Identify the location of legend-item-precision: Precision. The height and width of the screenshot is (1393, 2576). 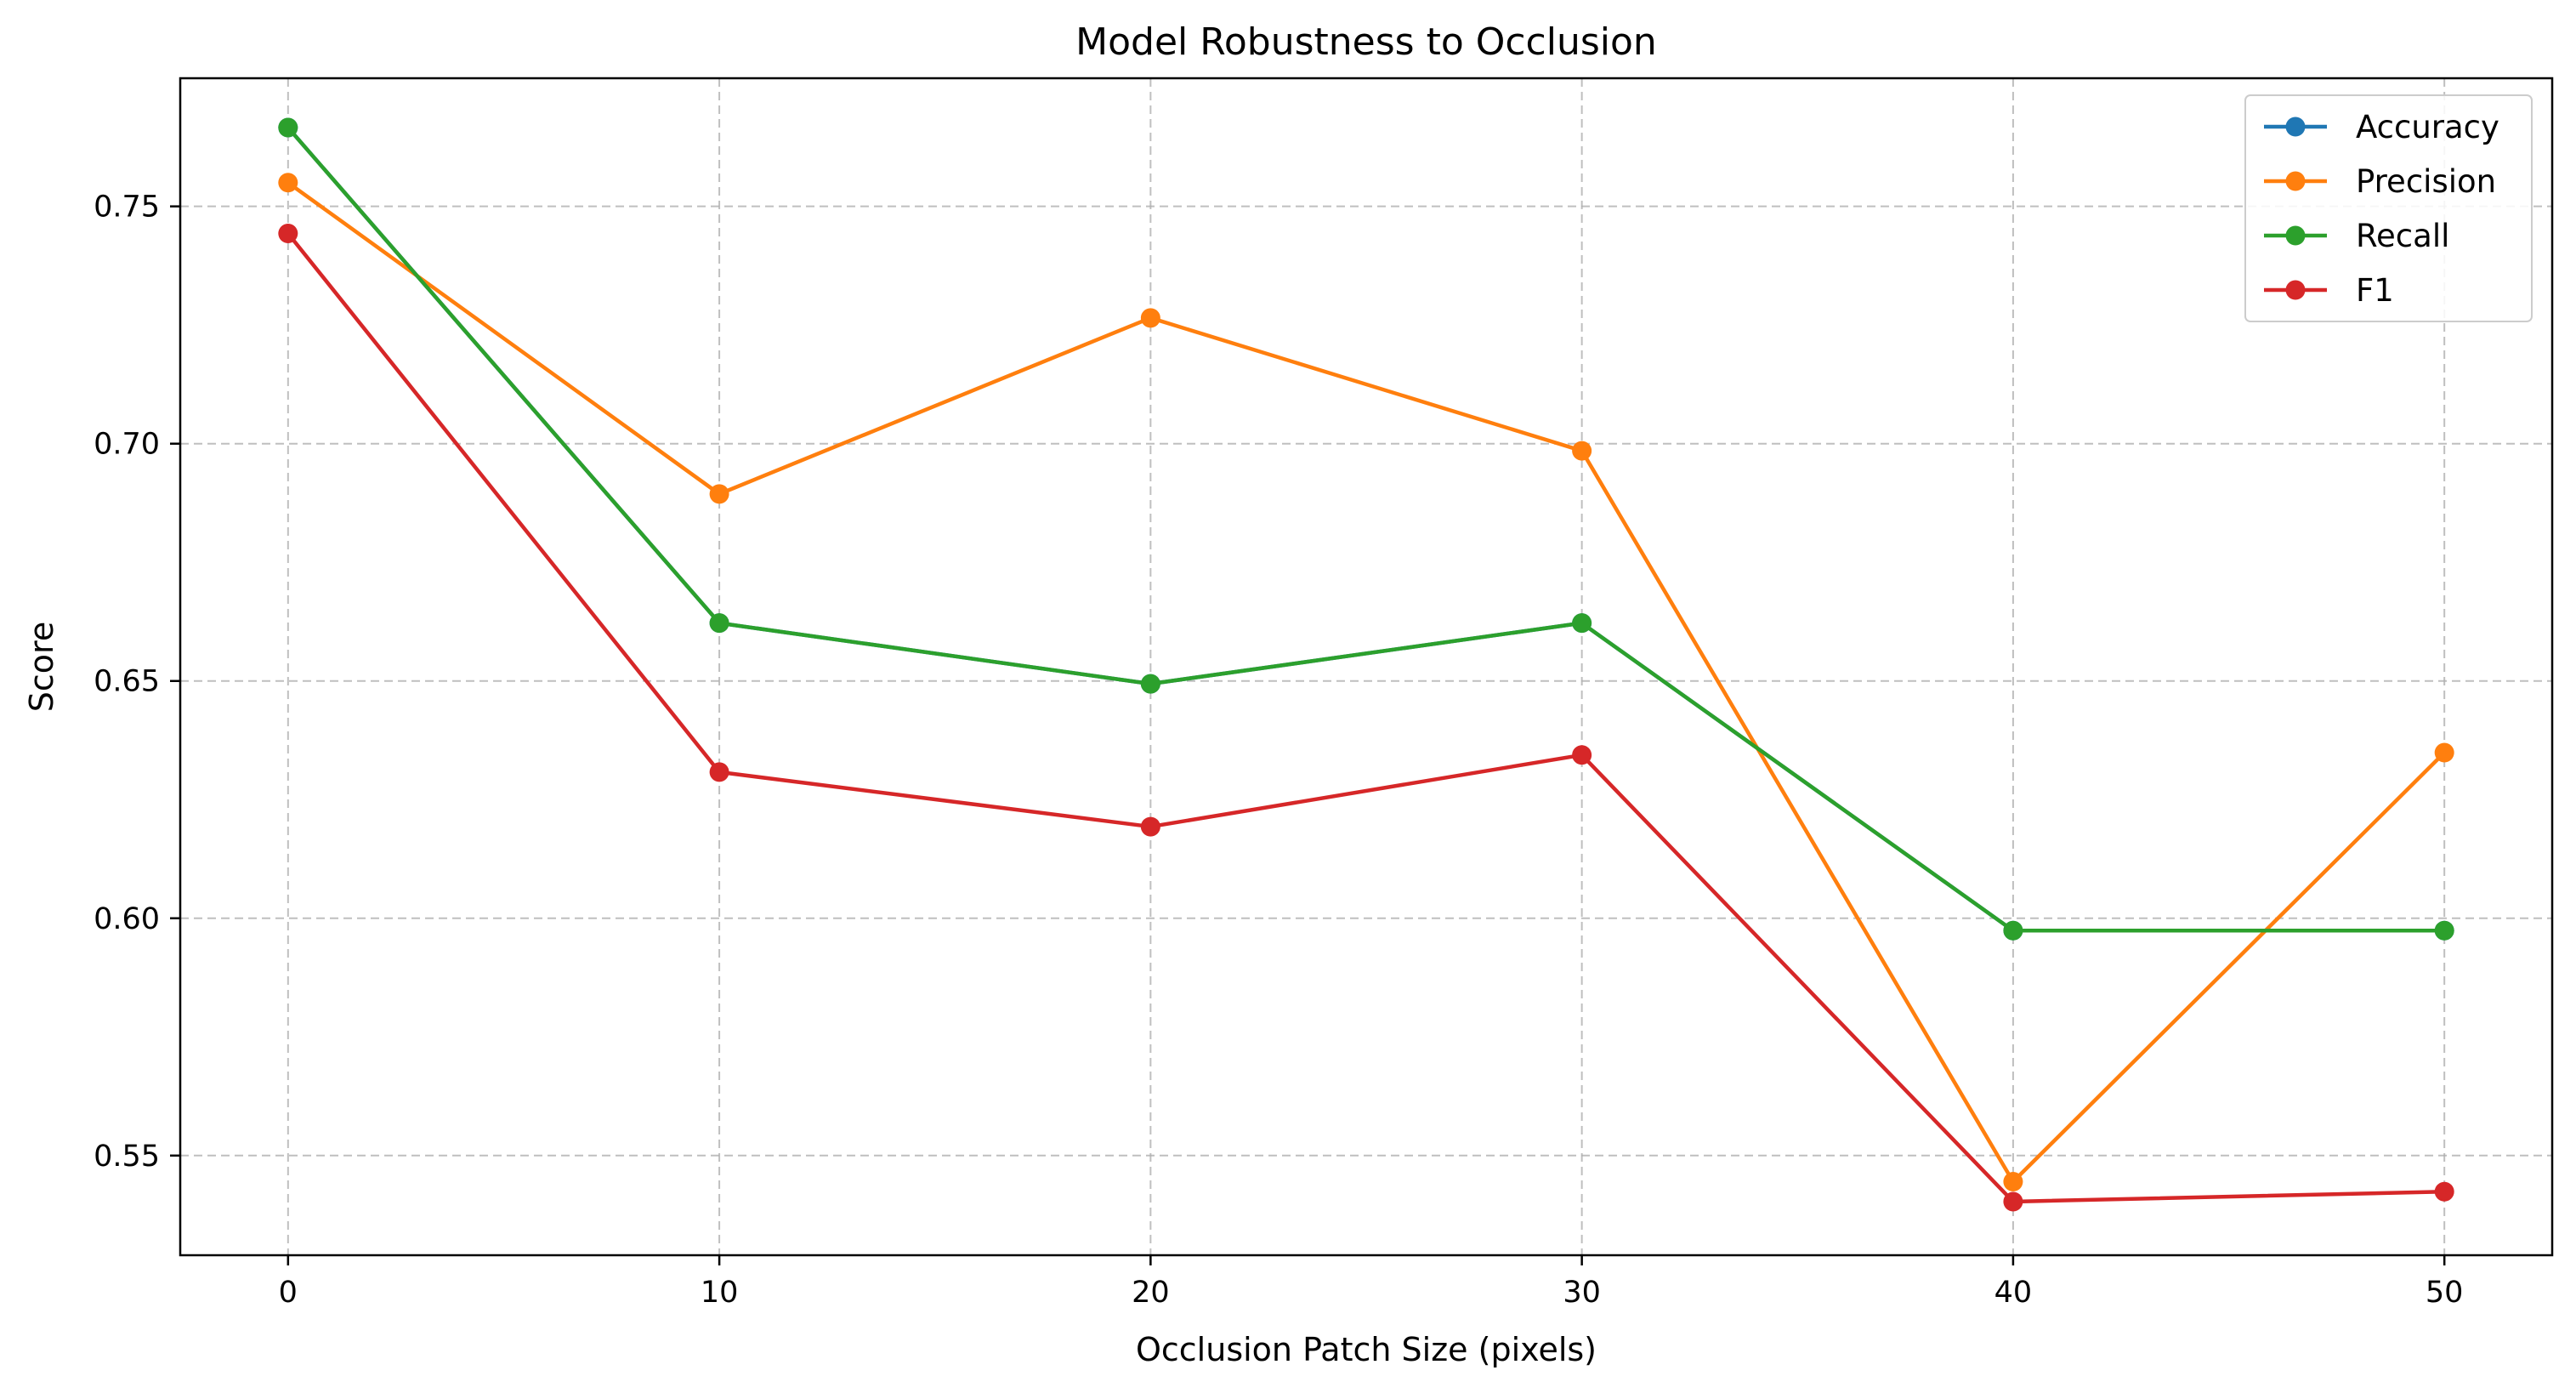
(2380, 181).